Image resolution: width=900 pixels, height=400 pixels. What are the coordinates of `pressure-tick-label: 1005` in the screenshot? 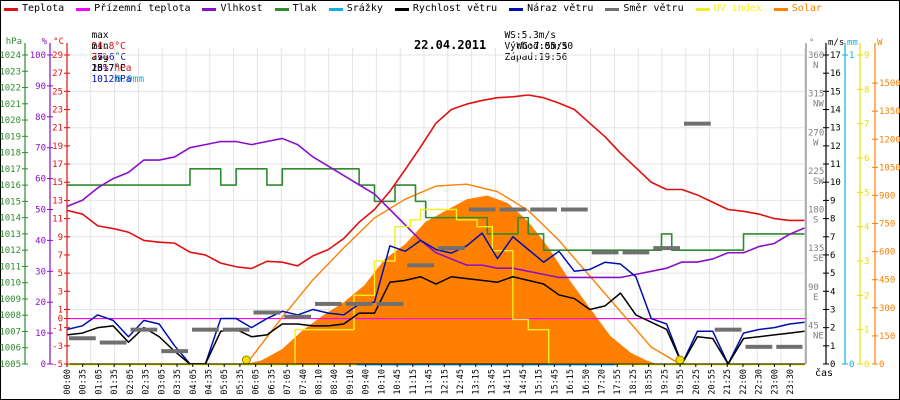 It's located at (10, 365).